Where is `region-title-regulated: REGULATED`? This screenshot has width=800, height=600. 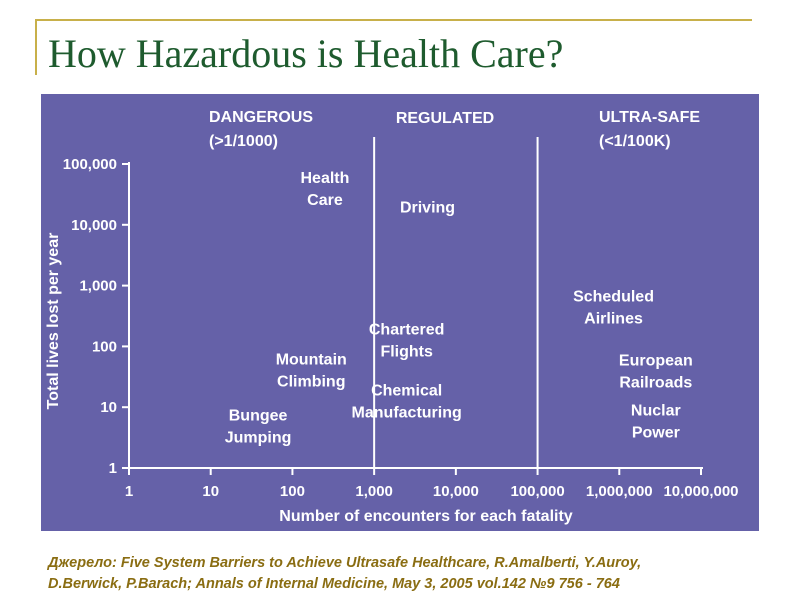 region-title-regulated: REGULATED is located at coordinates (445, 118).